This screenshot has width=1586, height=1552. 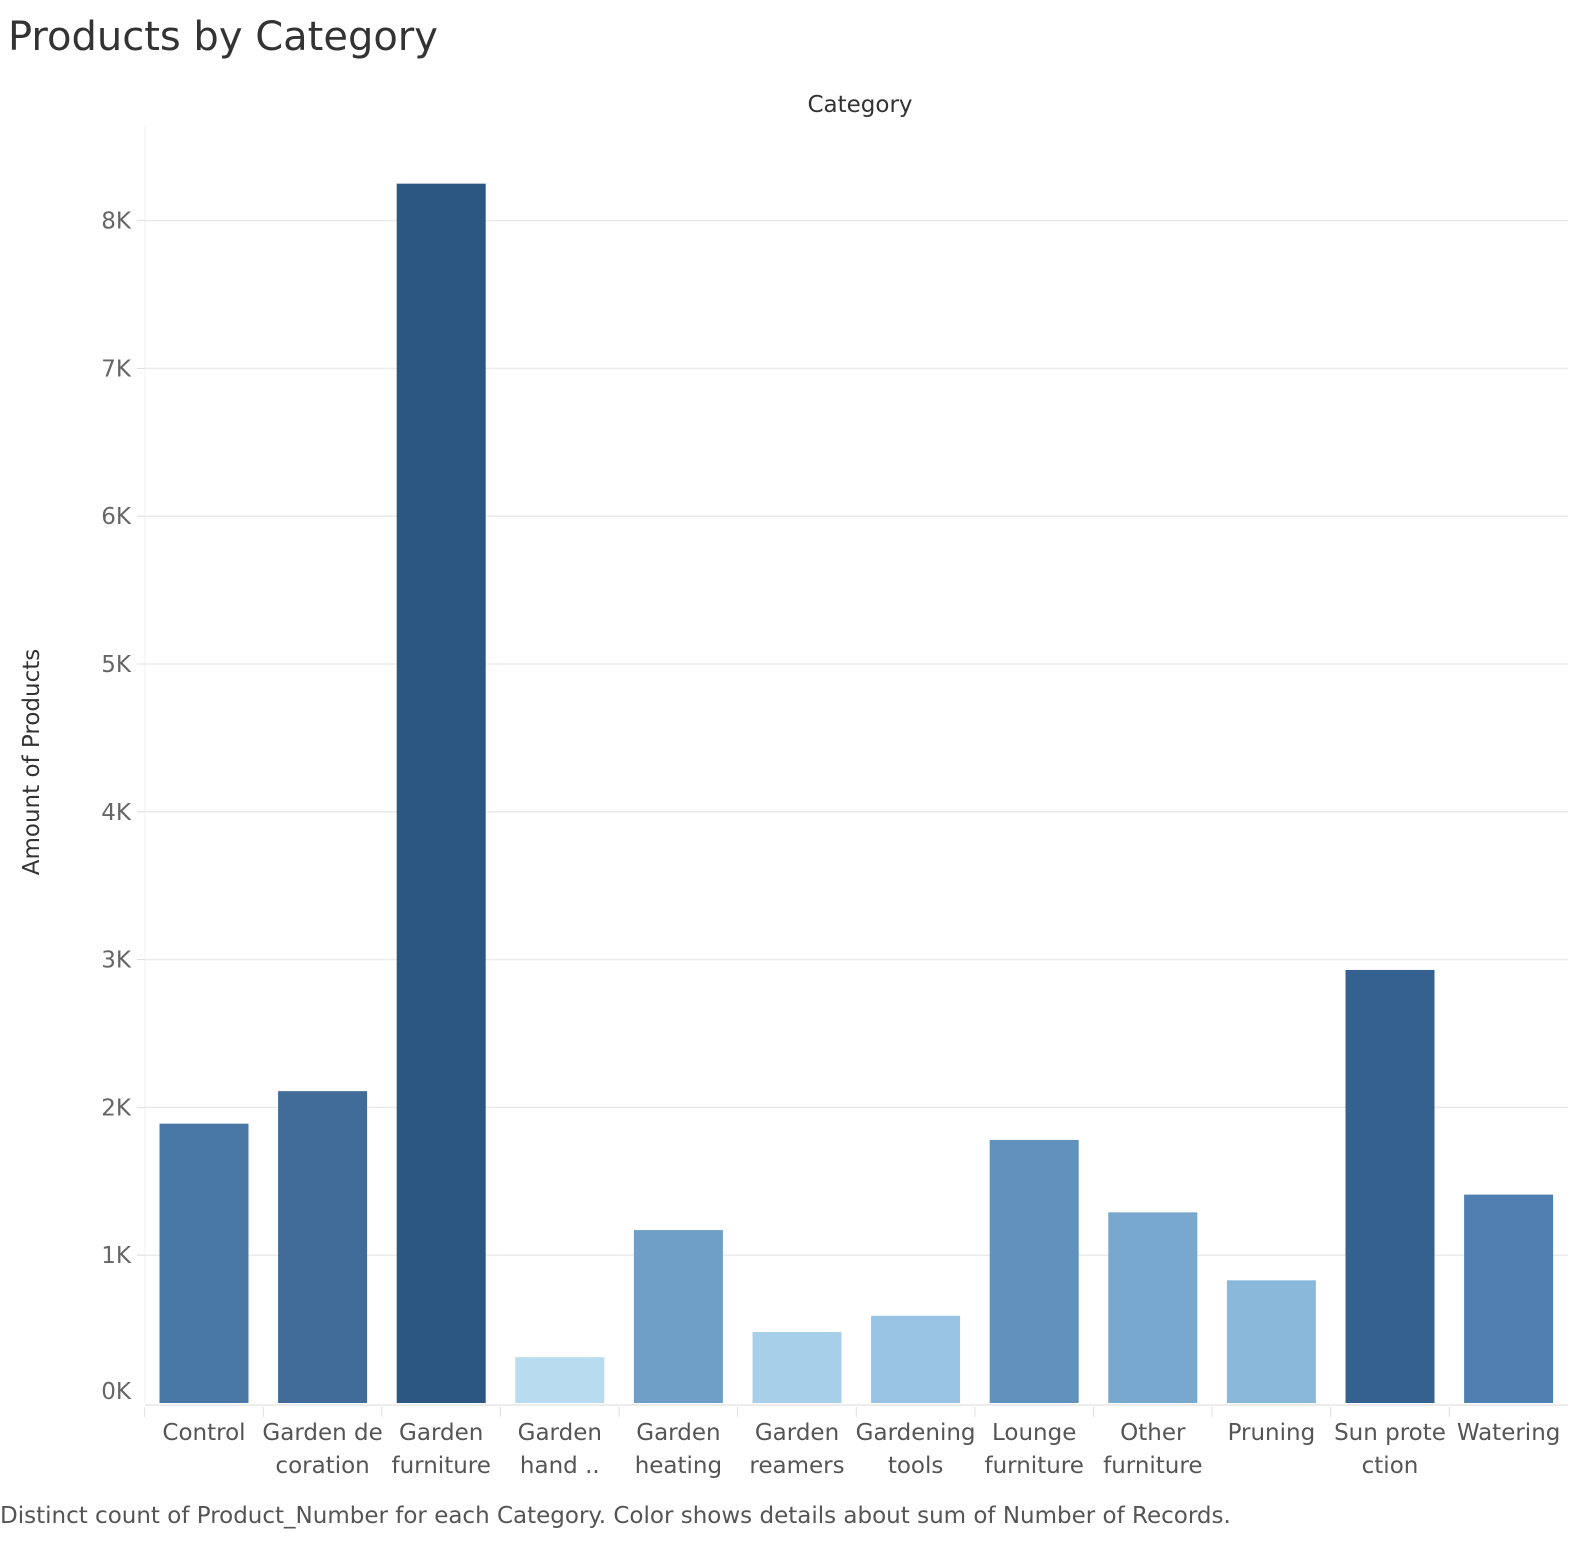 What do you see at coordinates (116, 961) in the screenshot?
I see `y-tick-label: 3K` at bounding box center [116, 961].